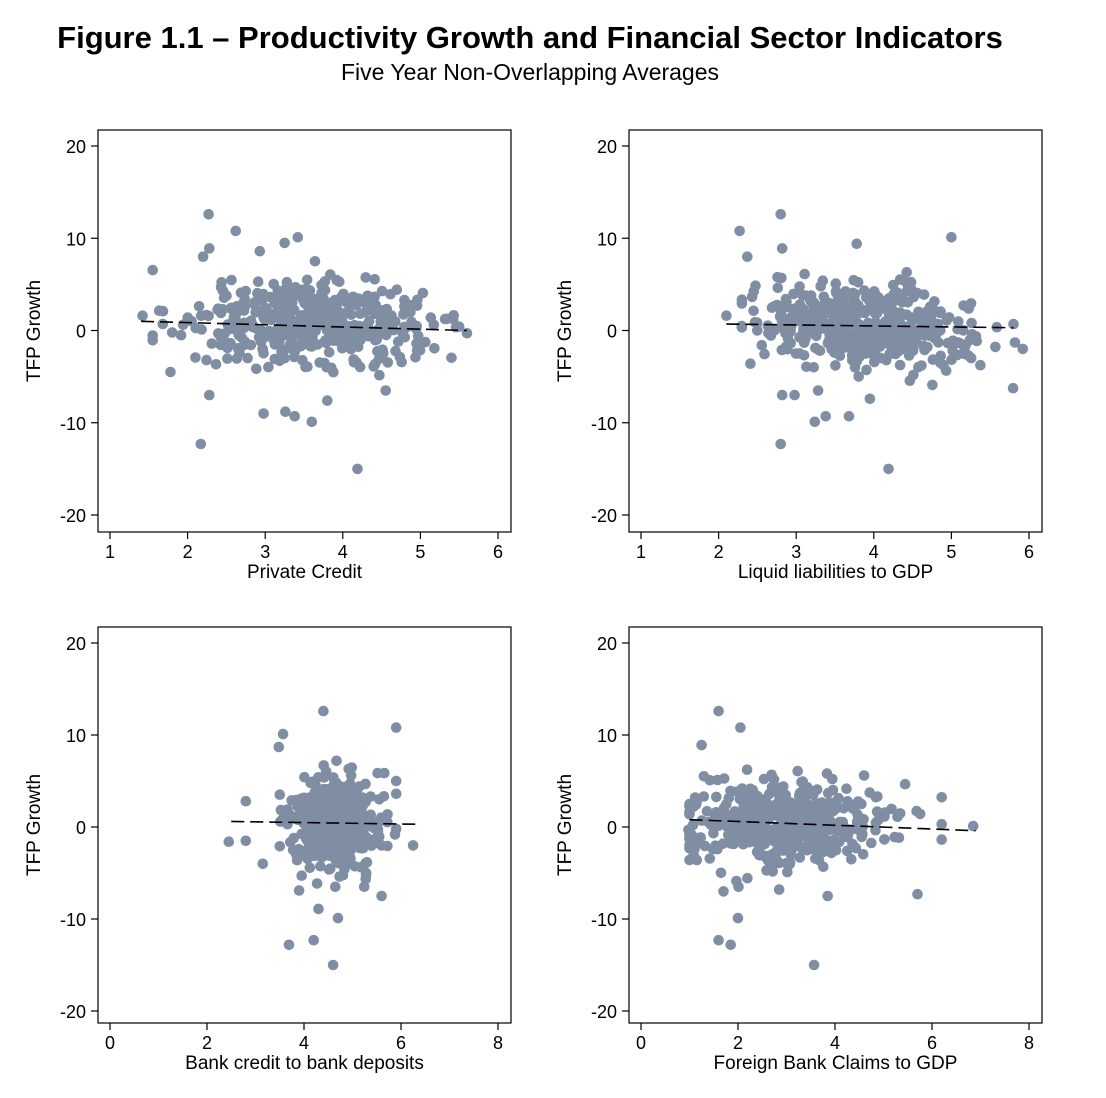 The height and width of the screenshot is (1098, 1106). Describe the element at coordinates (796, 552) in the screenshot. I see `x-tick-label: 3` at that location.